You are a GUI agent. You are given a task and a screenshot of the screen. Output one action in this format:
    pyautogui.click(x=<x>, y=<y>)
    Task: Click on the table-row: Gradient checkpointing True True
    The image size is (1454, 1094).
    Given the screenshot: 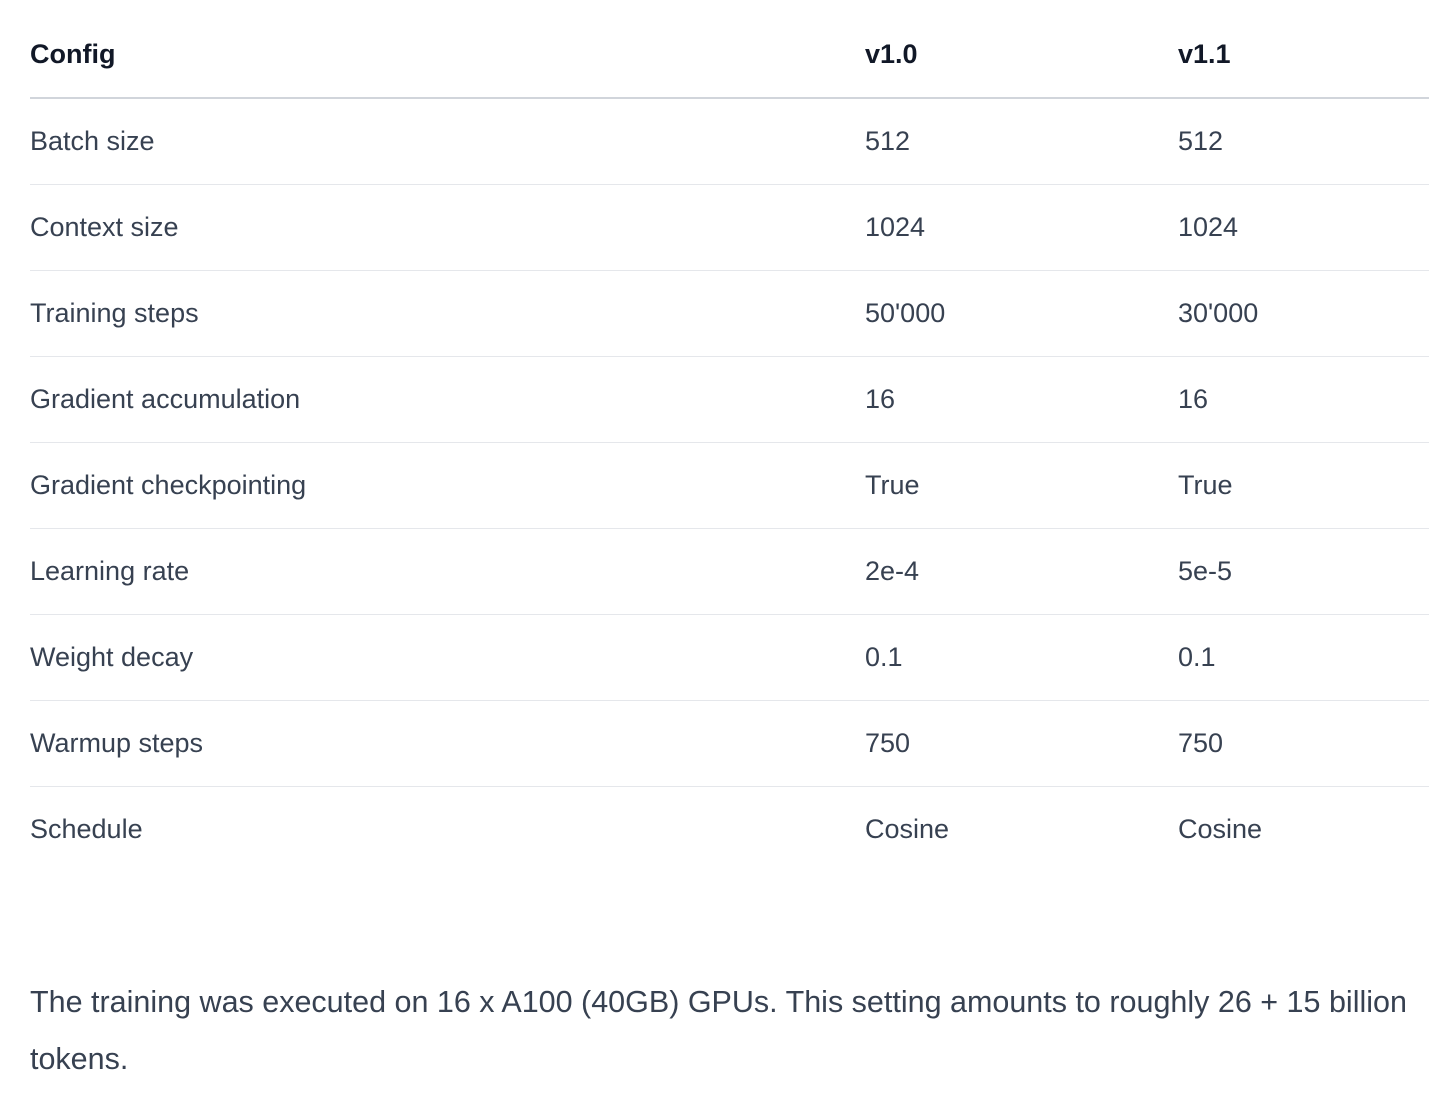 What is the action you would take?
    pyautogui.click(x=729, y=485)
    